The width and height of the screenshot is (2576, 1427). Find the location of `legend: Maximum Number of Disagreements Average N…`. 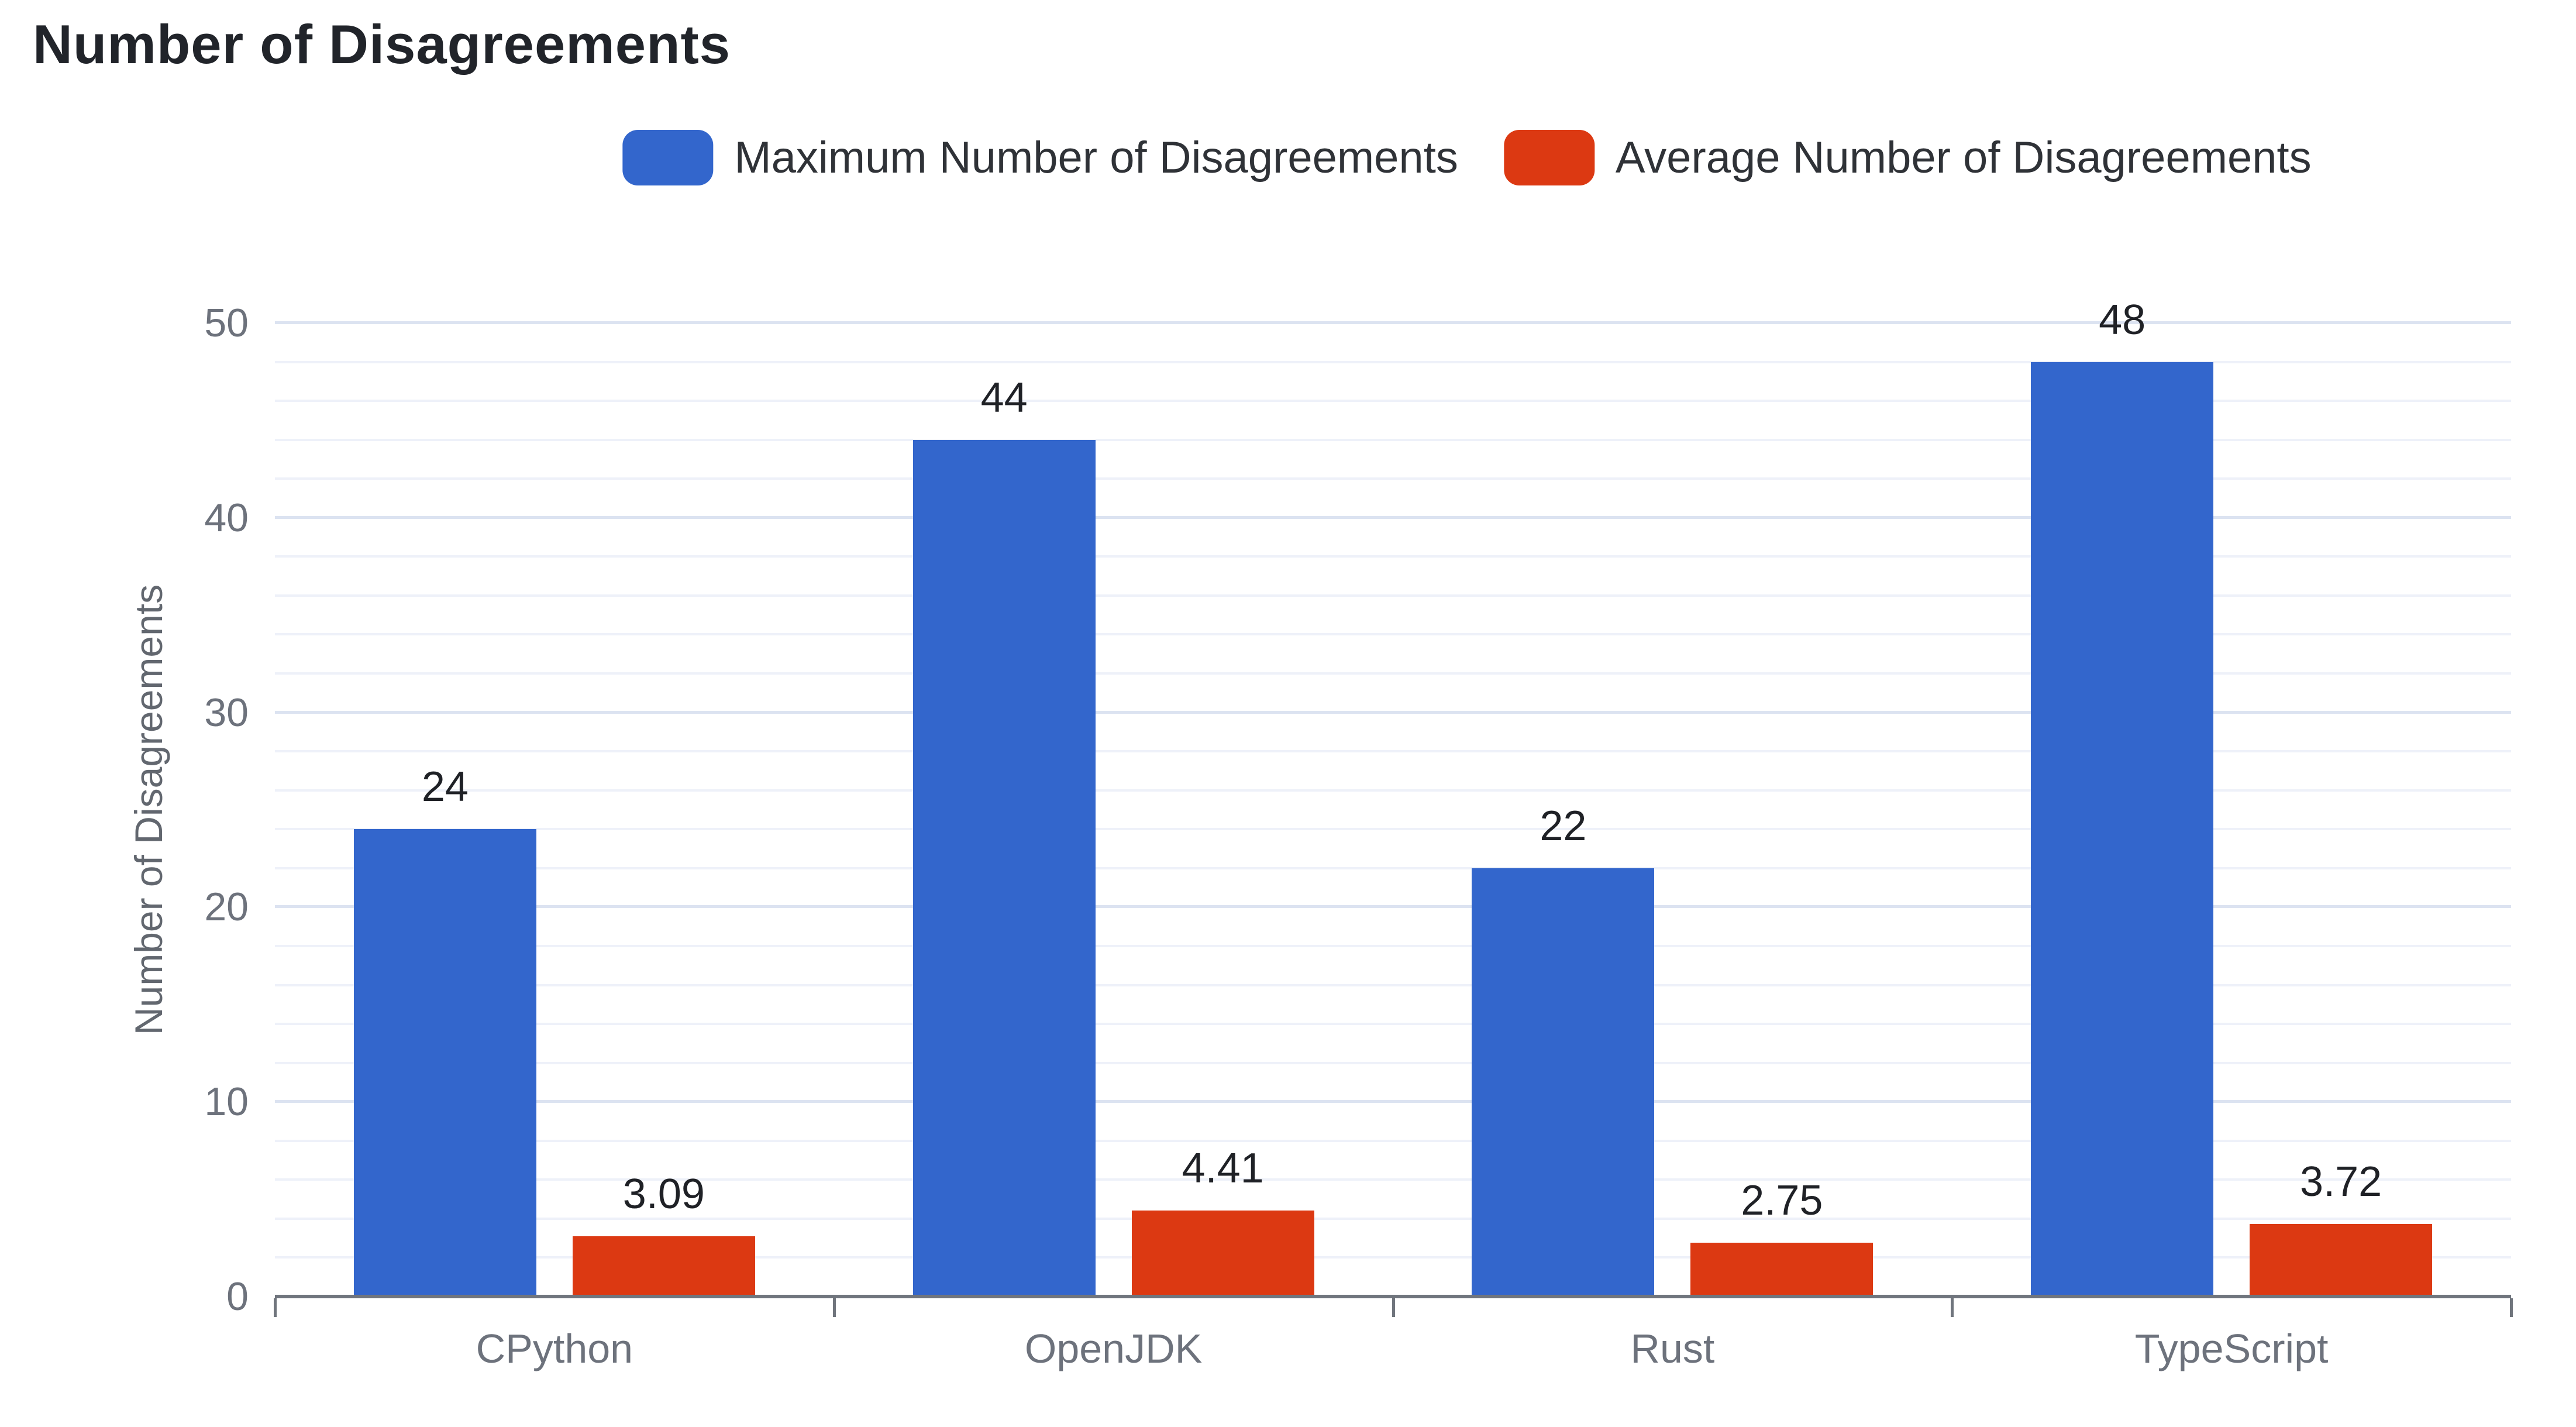

legend: Maximum Number of Disagreements Average N… is located at coordinates (1467, 157).